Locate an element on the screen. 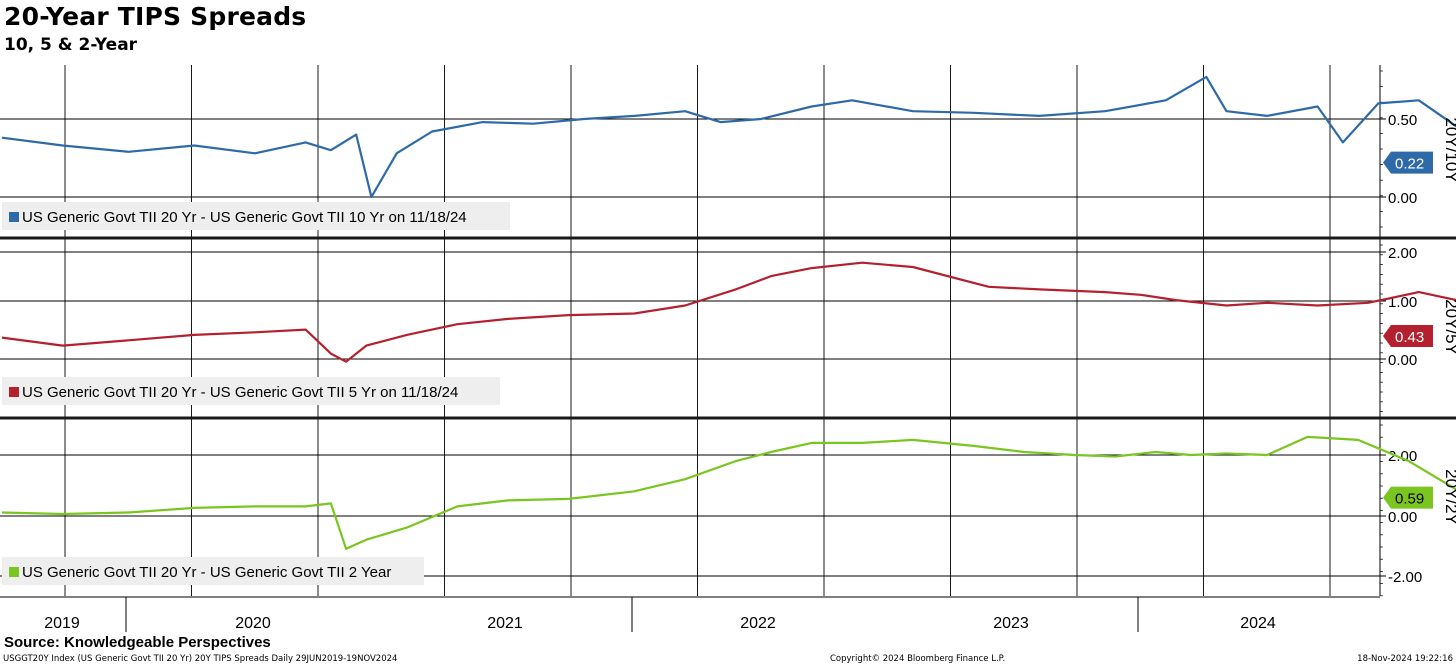 The width and height of the screenshot is (1456, 666). panel-side-label: 20Y/2Y is located at coordinates (1449, 497).